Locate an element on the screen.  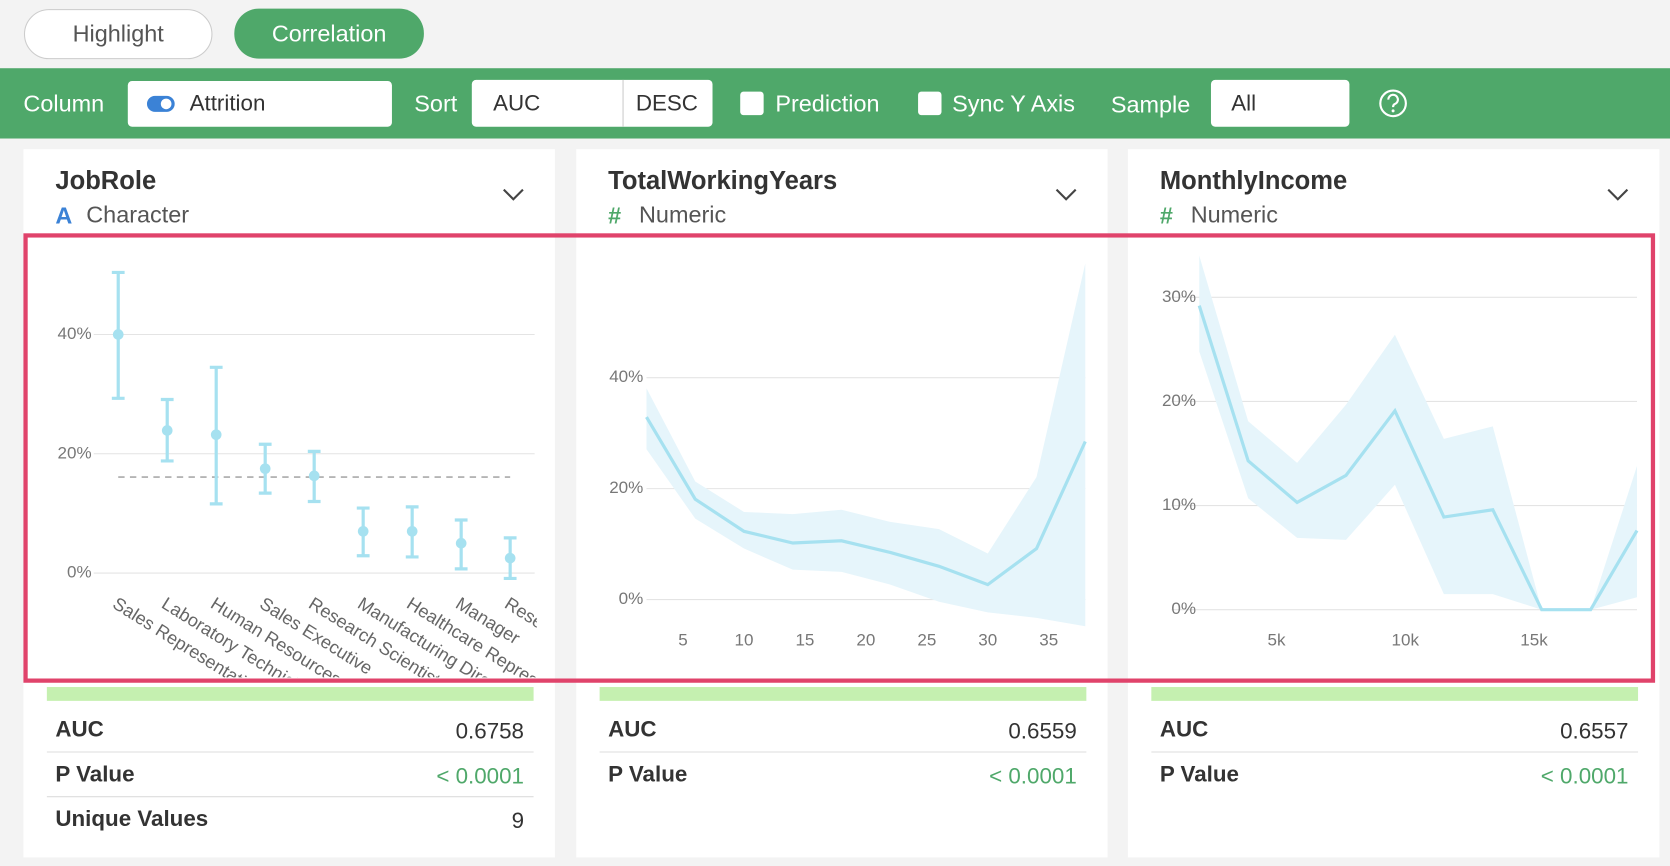
y-tick-label: 30% is located at coordinates (1179, 296).